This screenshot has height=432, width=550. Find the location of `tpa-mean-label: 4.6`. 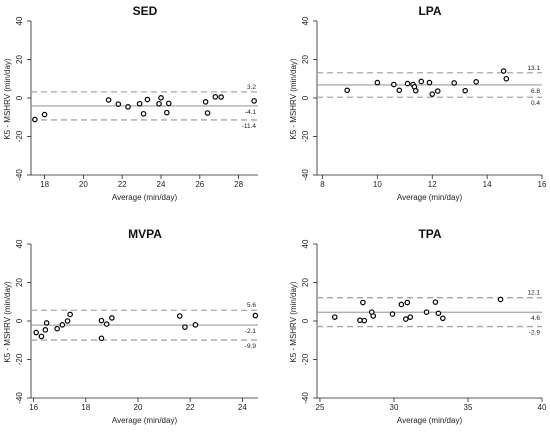

tpa-mean-label: 4.6 is located at coordinates (535, 318).